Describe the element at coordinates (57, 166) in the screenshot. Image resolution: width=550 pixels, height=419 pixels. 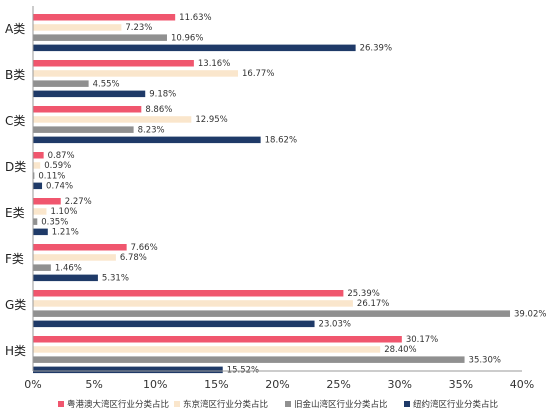
I see `data-label: 0.59%` at that location.